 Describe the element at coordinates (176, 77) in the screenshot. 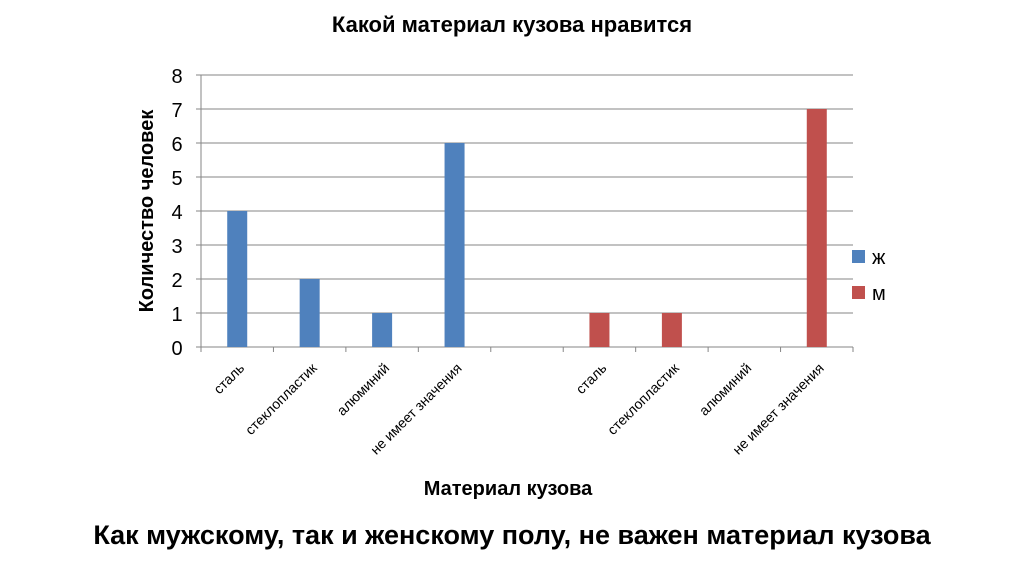

I see `y-tick-label: 8` at that location.